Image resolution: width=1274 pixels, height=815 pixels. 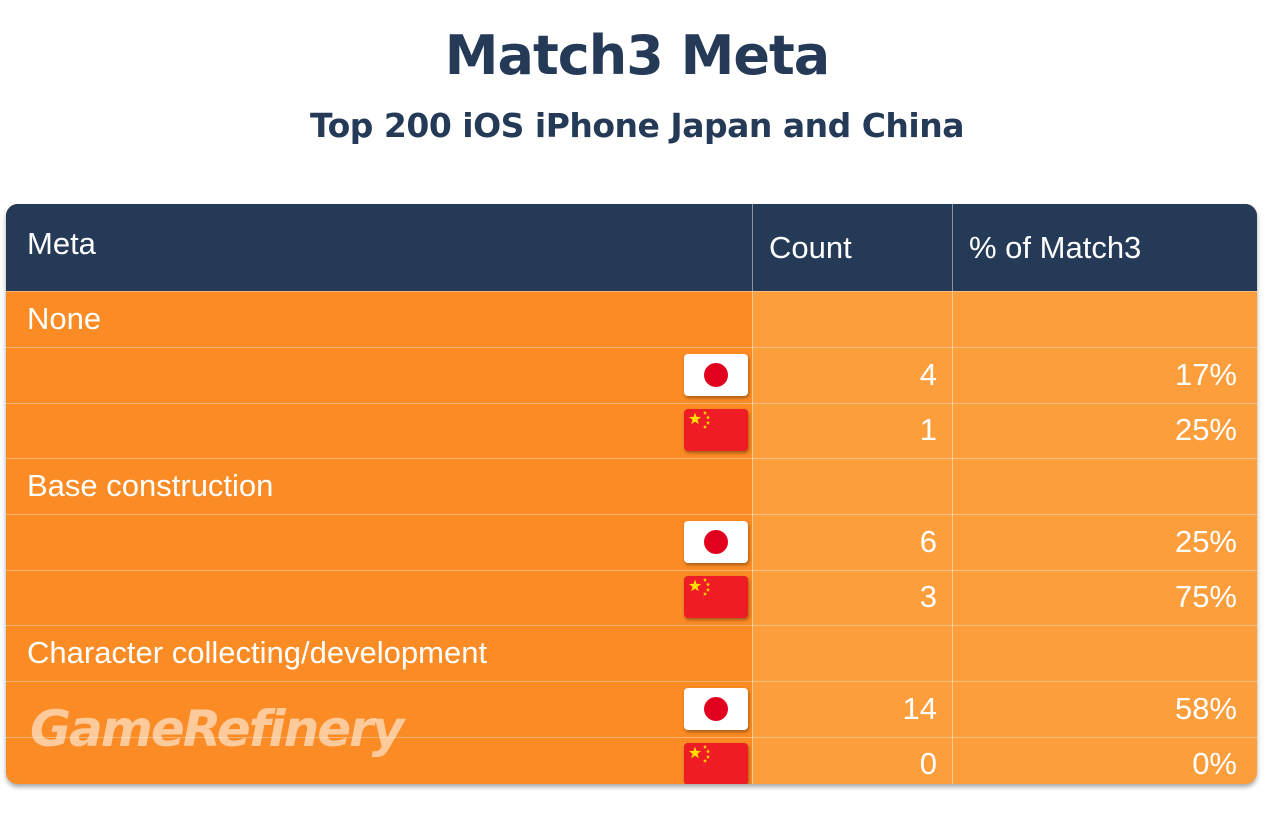 What do you see at coordinates (379, 319) in the screenshot?
I see `meta-label: None` at bounding box center [379, 319].